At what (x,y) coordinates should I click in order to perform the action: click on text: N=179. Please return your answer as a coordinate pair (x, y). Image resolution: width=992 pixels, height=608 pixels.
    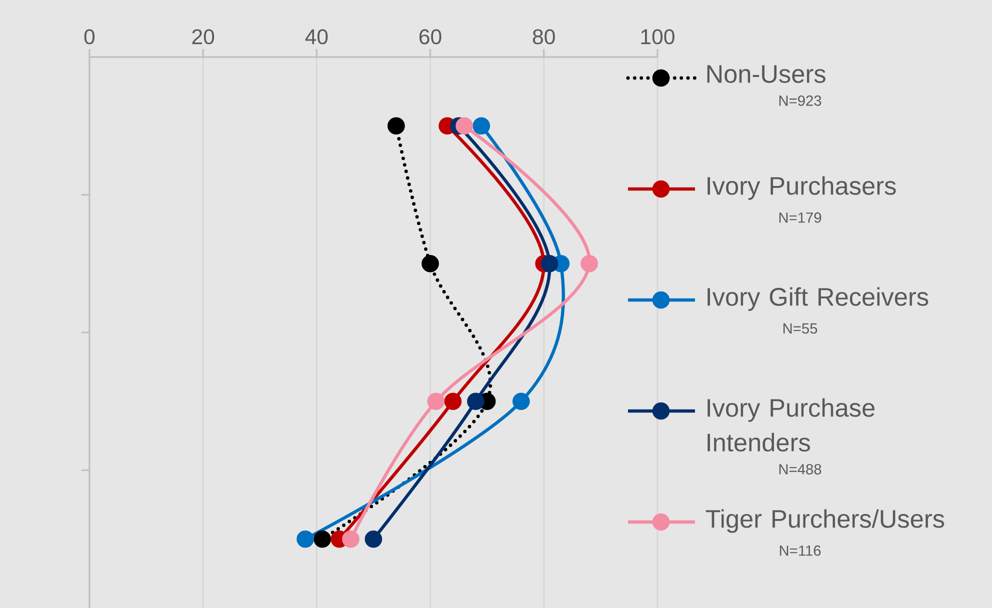
    Looking at the image, I should click on (800, 217).